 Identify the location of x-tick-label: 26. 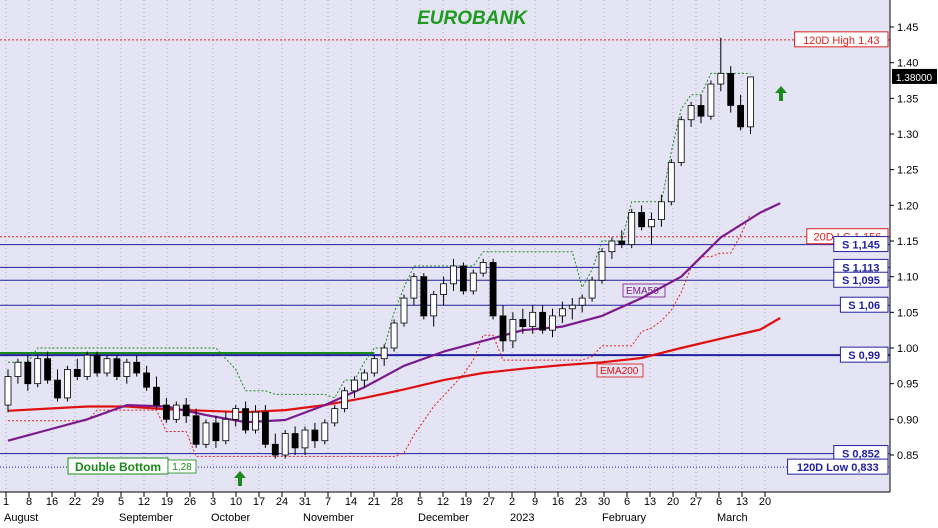
(190, 502).